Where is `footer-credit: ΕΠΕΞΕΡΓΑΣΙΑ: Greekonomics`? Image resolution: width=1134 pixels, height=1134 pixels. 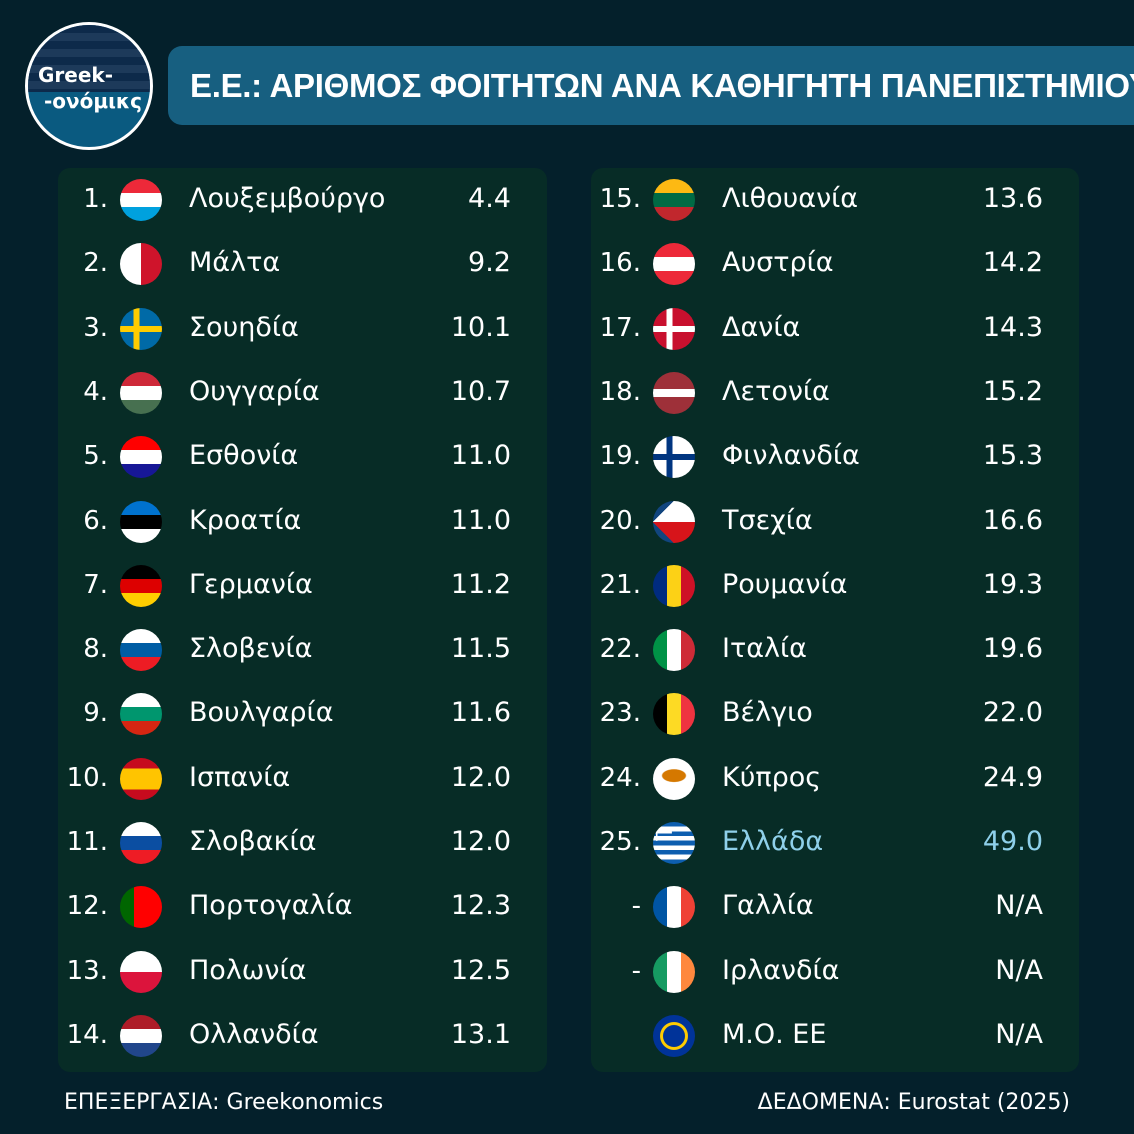 footer-credit: ΕΠΕΞΕΡΓΑΣΙΑ: Greekonomics is located at coordinates (224, 1102).